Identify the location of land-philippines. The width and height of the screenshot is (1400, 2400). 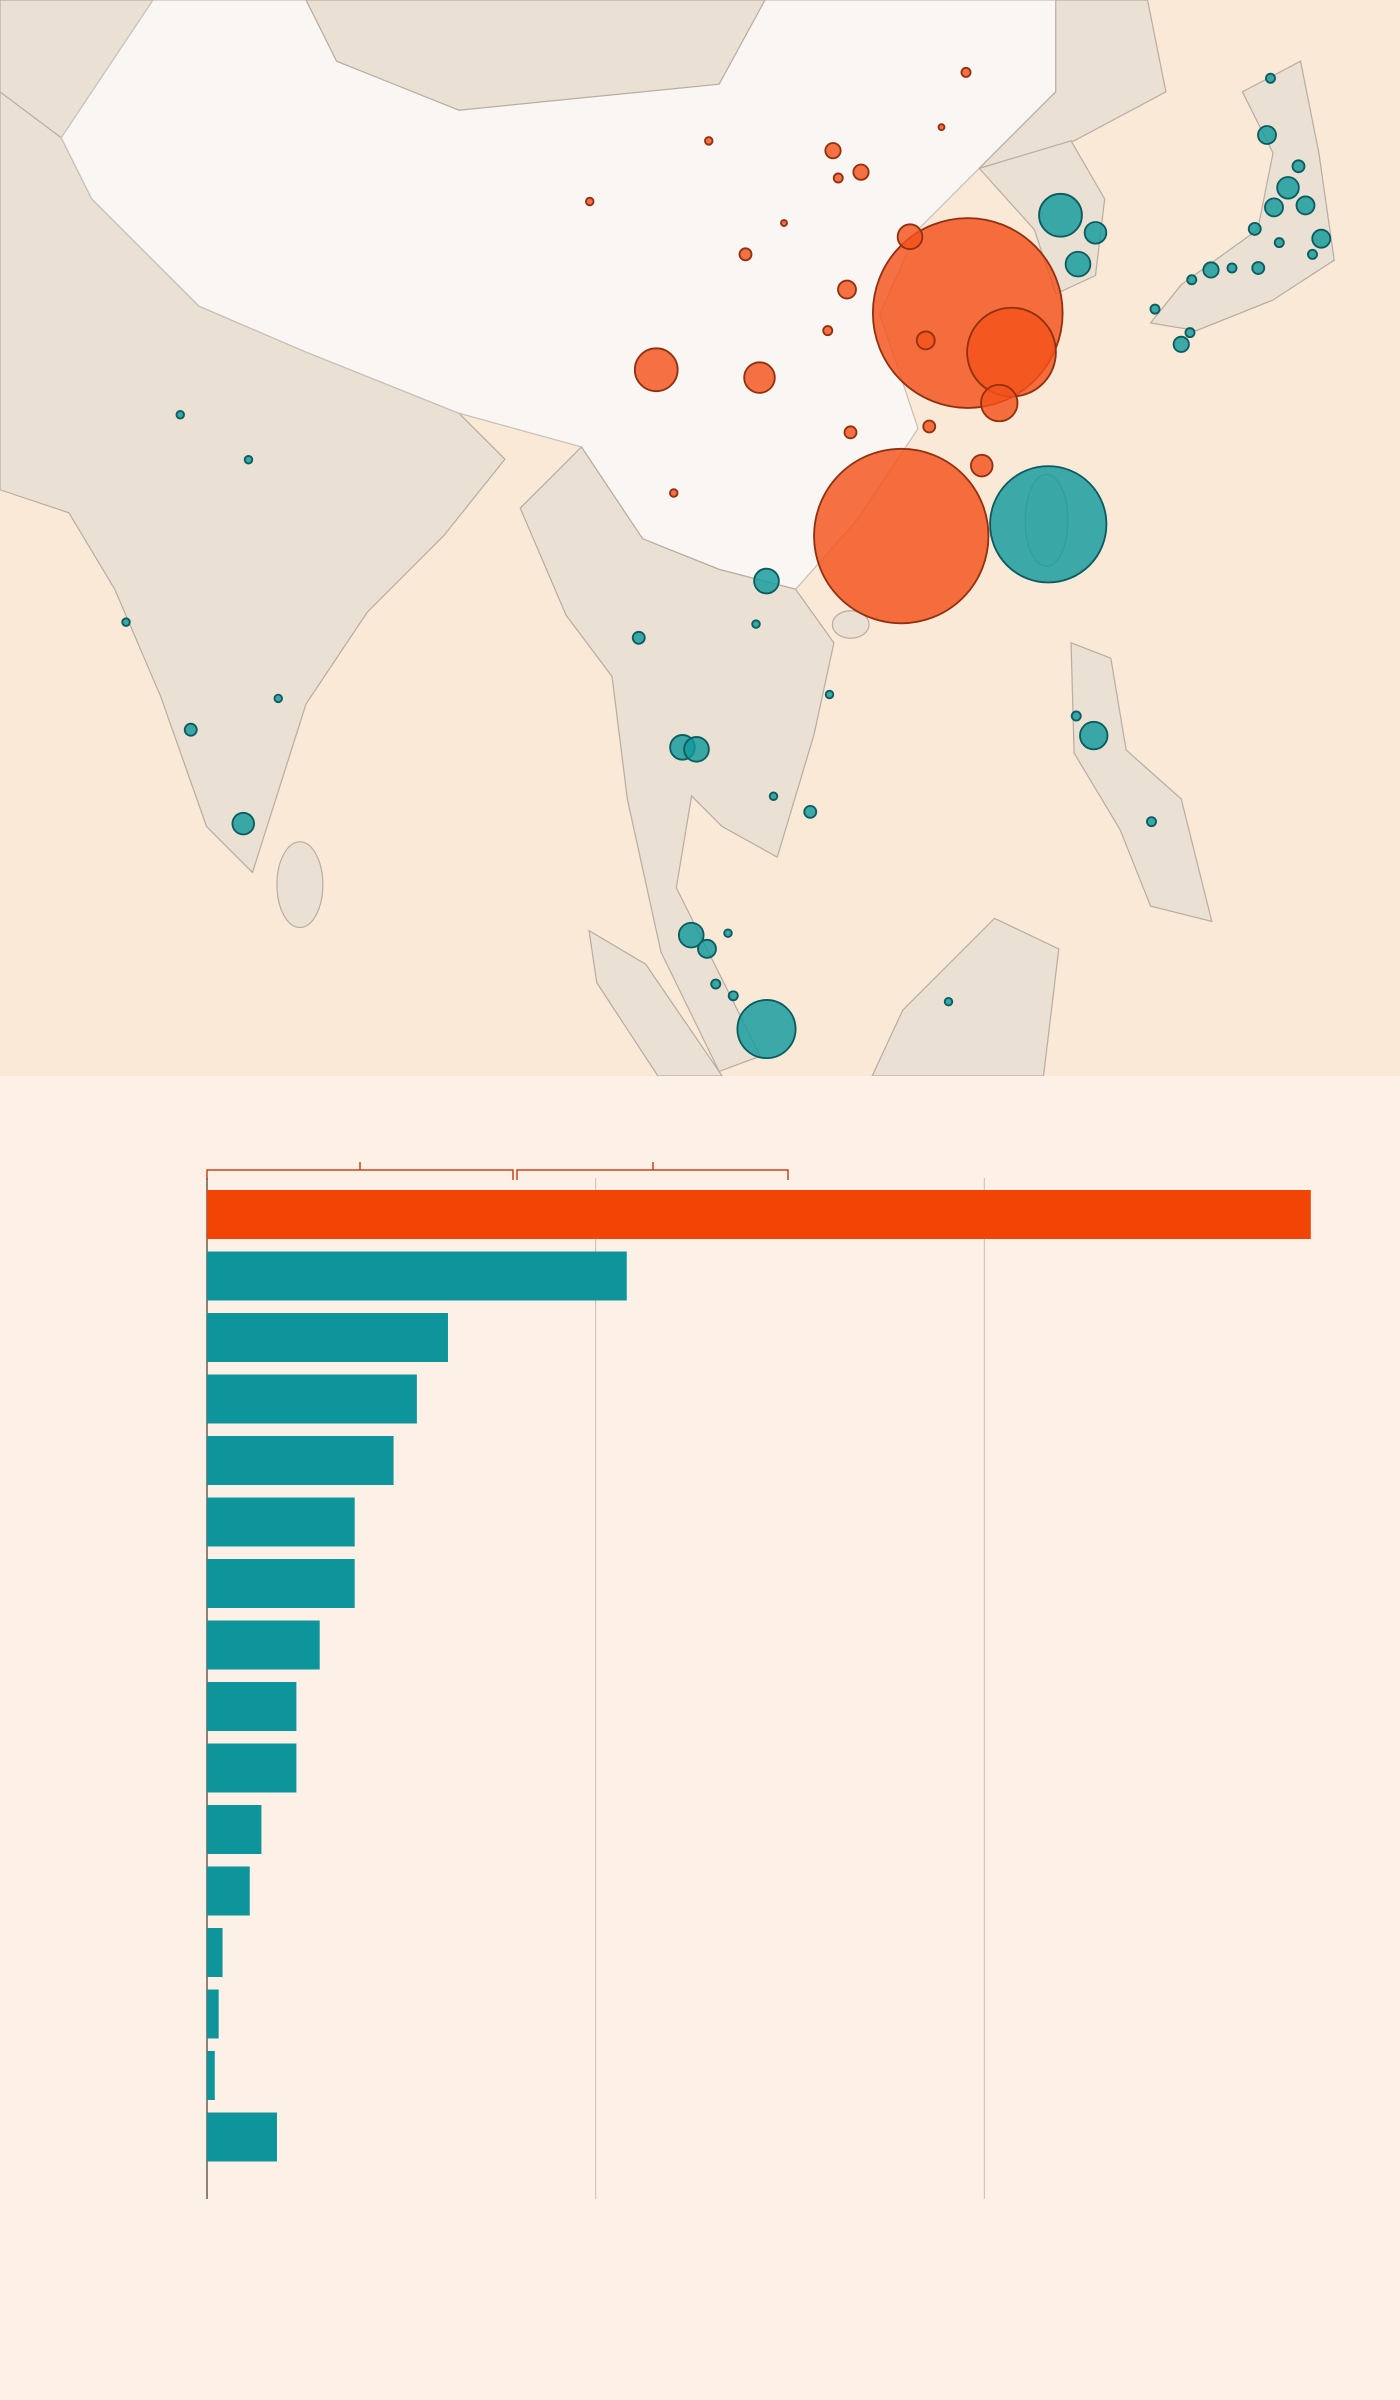
(1141, 782).